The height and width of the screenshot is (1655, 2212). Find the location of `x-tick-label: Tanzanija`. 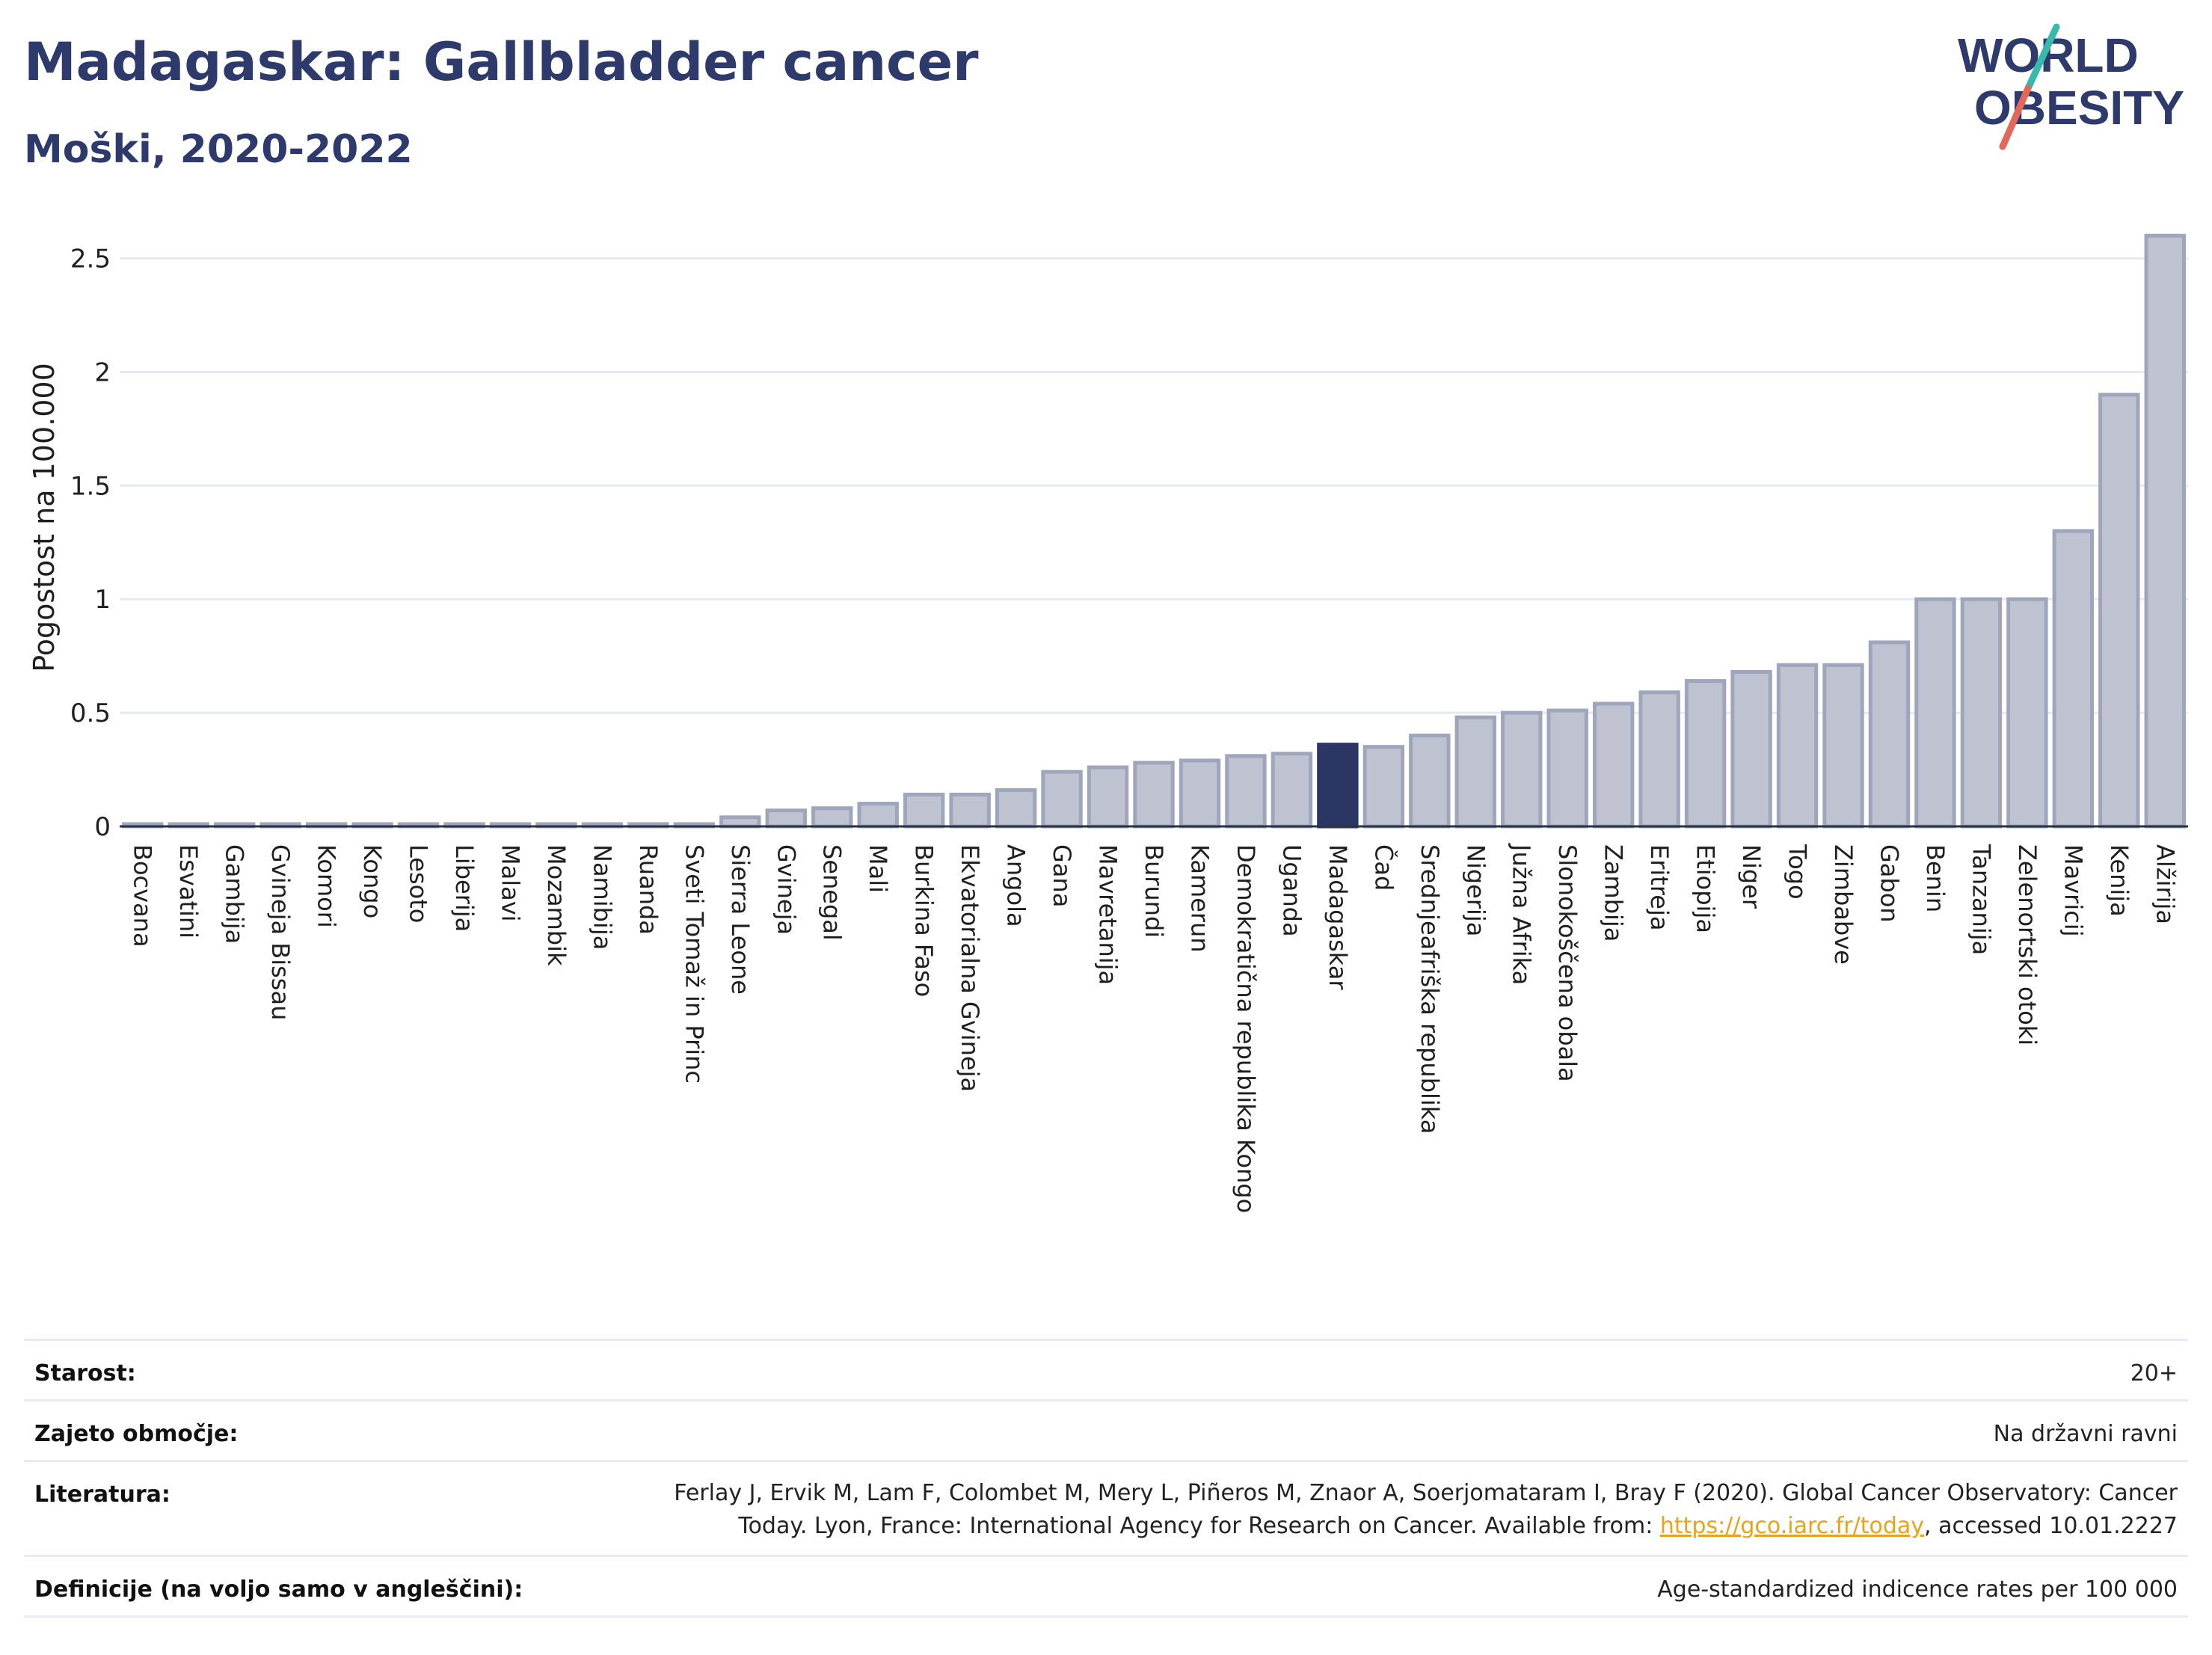

x-tick-label: Tanzanija is located at coordinates (1981, 899).